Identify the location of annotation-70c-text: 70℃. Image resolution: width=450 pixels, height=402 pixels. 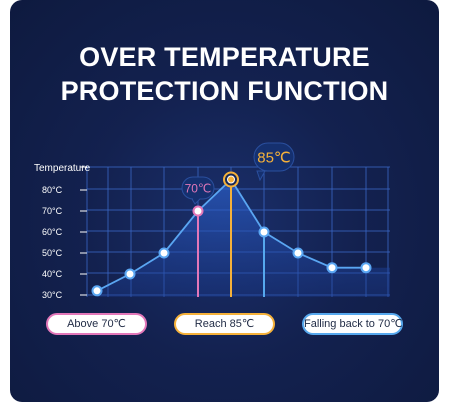
(198, 188).